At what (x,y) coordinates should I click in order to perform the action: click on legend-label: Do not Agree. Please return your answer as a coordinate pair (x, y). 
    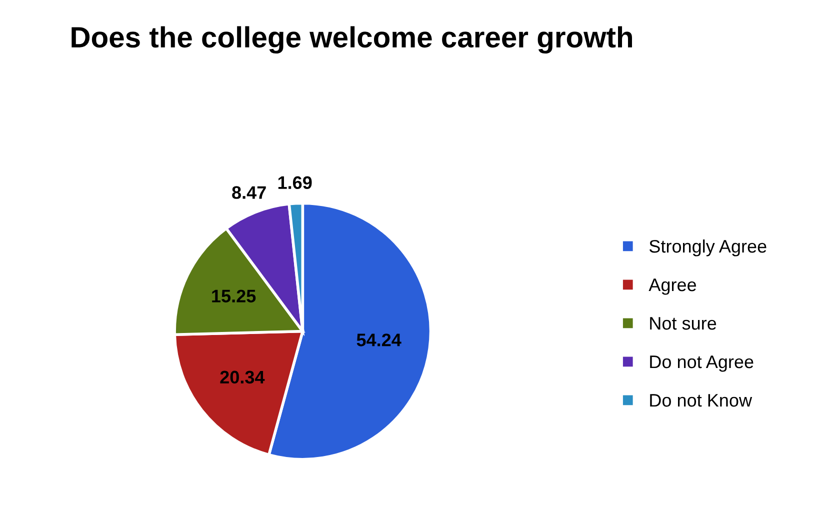
    Looking at the image, I should click on (702, 364).